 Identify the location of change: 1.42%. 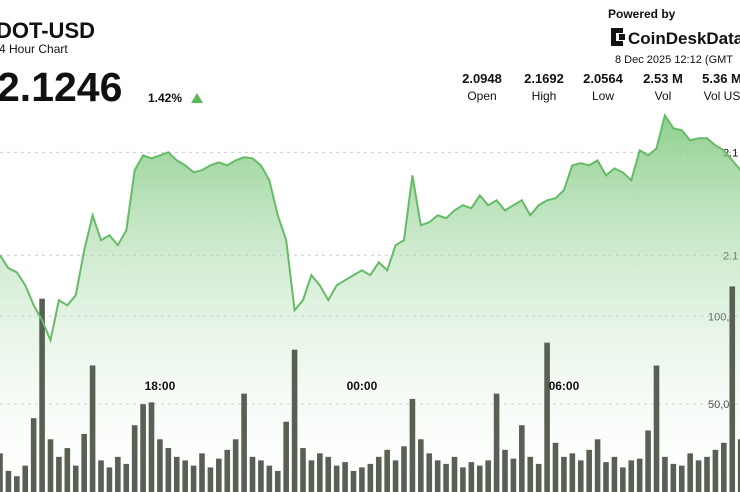
(165, 98).